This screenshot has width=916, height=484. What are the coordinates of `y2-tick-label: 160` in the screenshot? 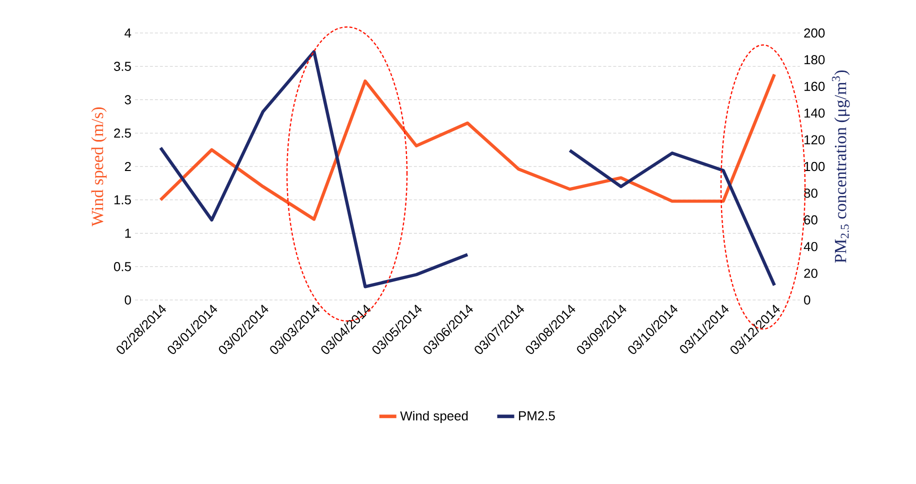 It's located at (814, 86).